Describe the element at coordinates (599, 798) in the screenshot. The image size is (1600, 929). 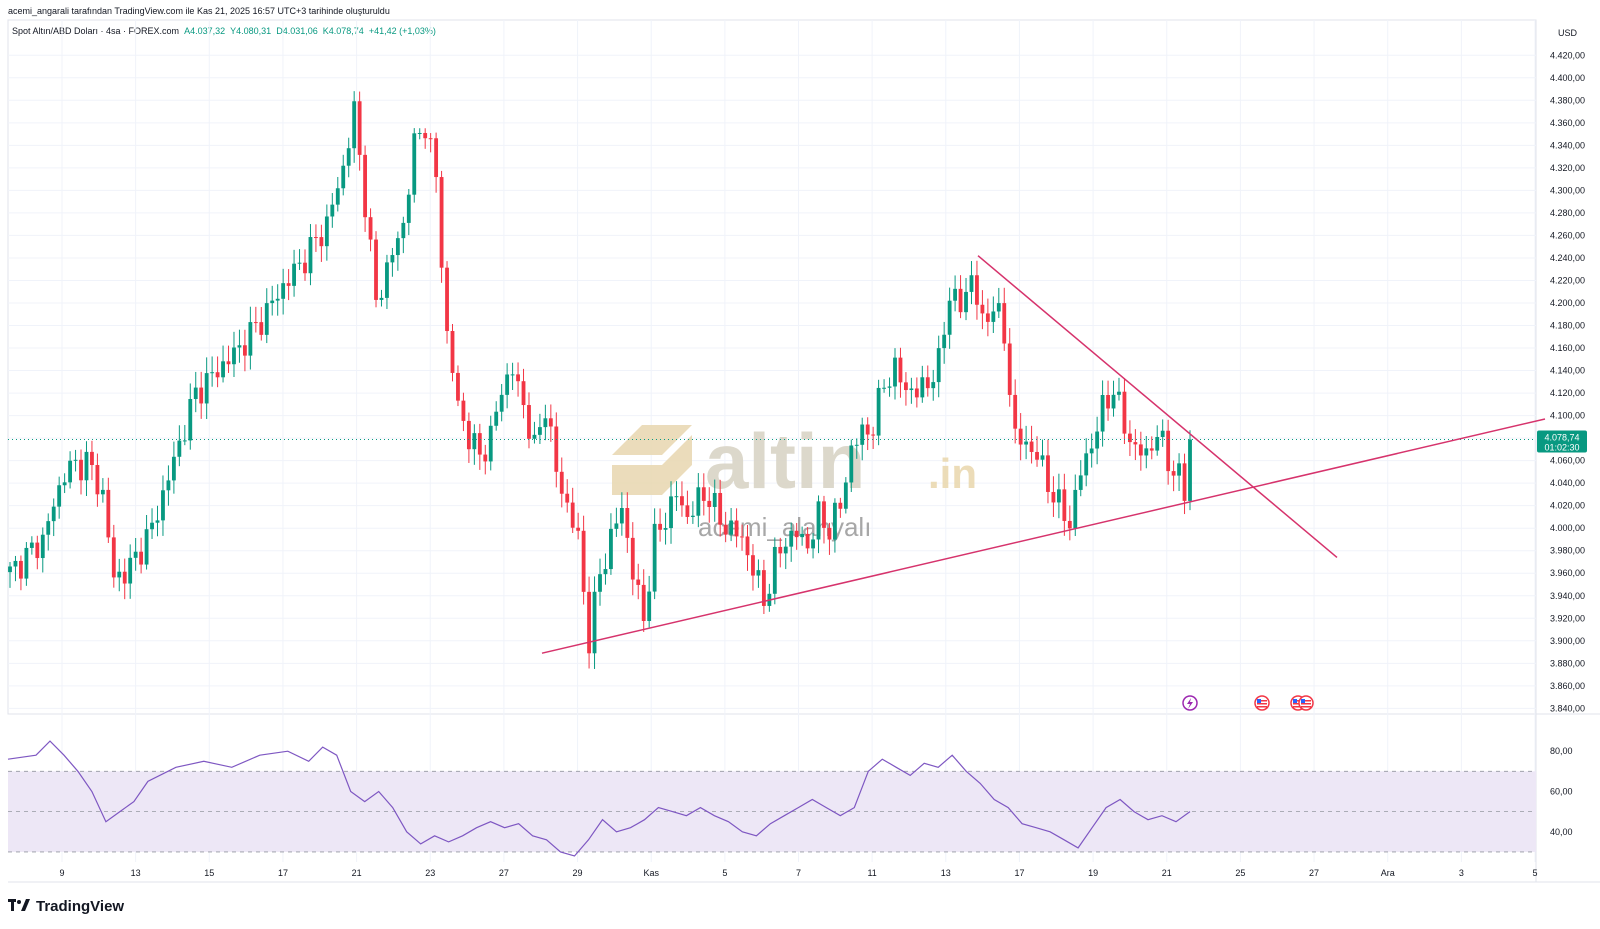
I see `rsi-line` at that location.